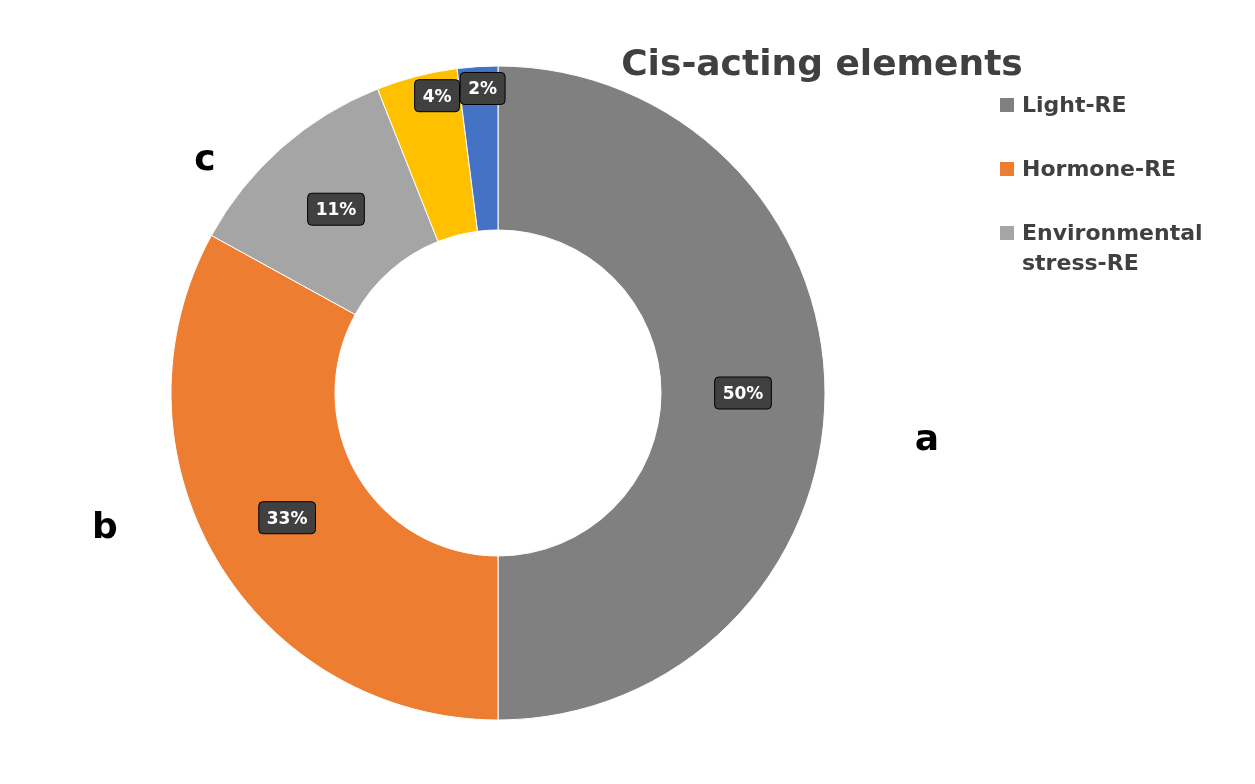  I want to click on text: c, so click(205, 157).